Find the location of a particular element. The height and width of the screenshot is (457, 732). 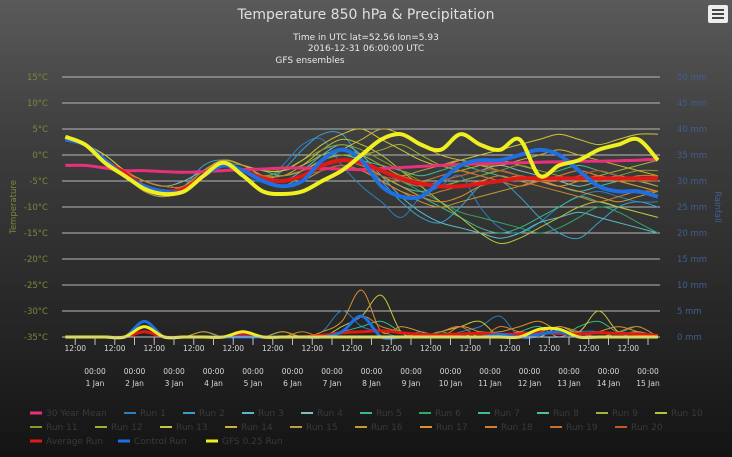

y-left-tick-label: -10°C is located at coordinates (36, 208).